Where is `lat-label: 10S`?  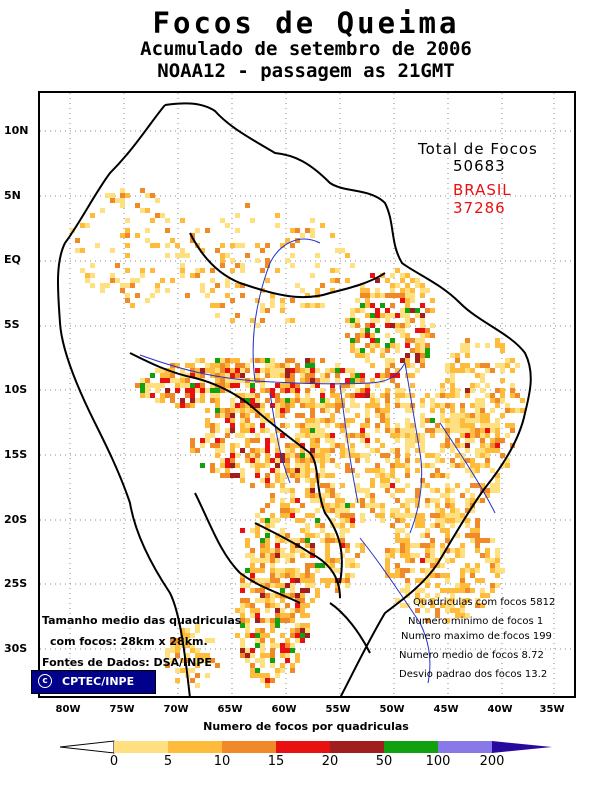
lat-label: 10S is located at coordinates (16, 389).